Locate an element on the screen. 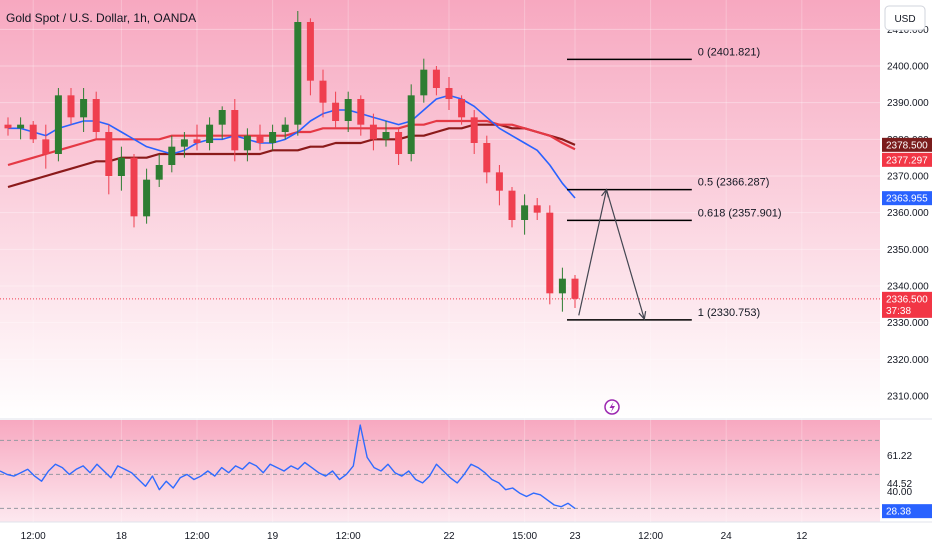 This screenshot has height=550, width=932. fib-level-label: 0 (2401.821) is located at coordinates (729, 52).